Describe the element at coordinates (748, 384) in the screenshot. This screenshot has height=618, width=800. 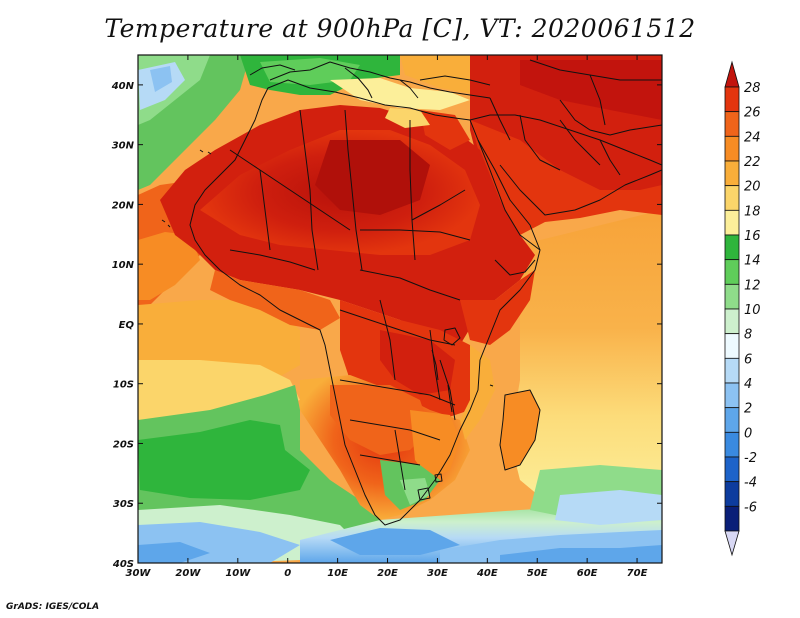
I see `colorbar-label: 4` at that location.